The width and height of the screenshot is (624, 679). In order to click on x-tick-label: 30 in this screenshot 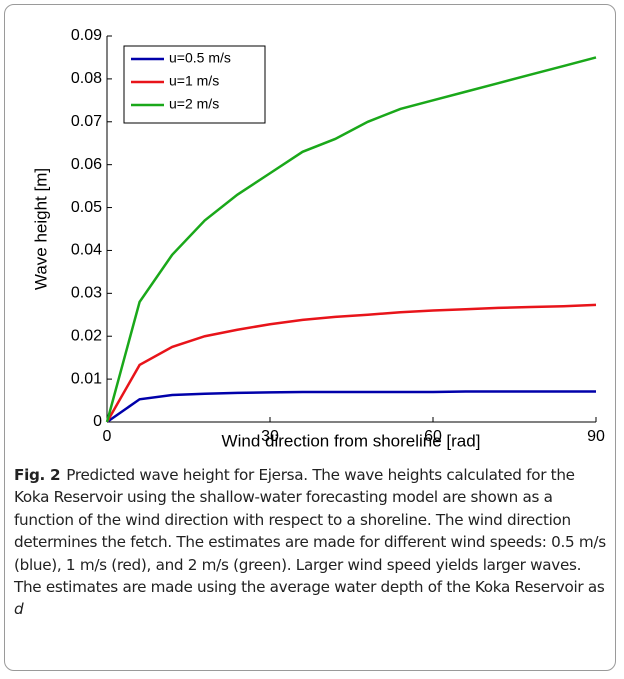, I will do `click(270, 436)`.